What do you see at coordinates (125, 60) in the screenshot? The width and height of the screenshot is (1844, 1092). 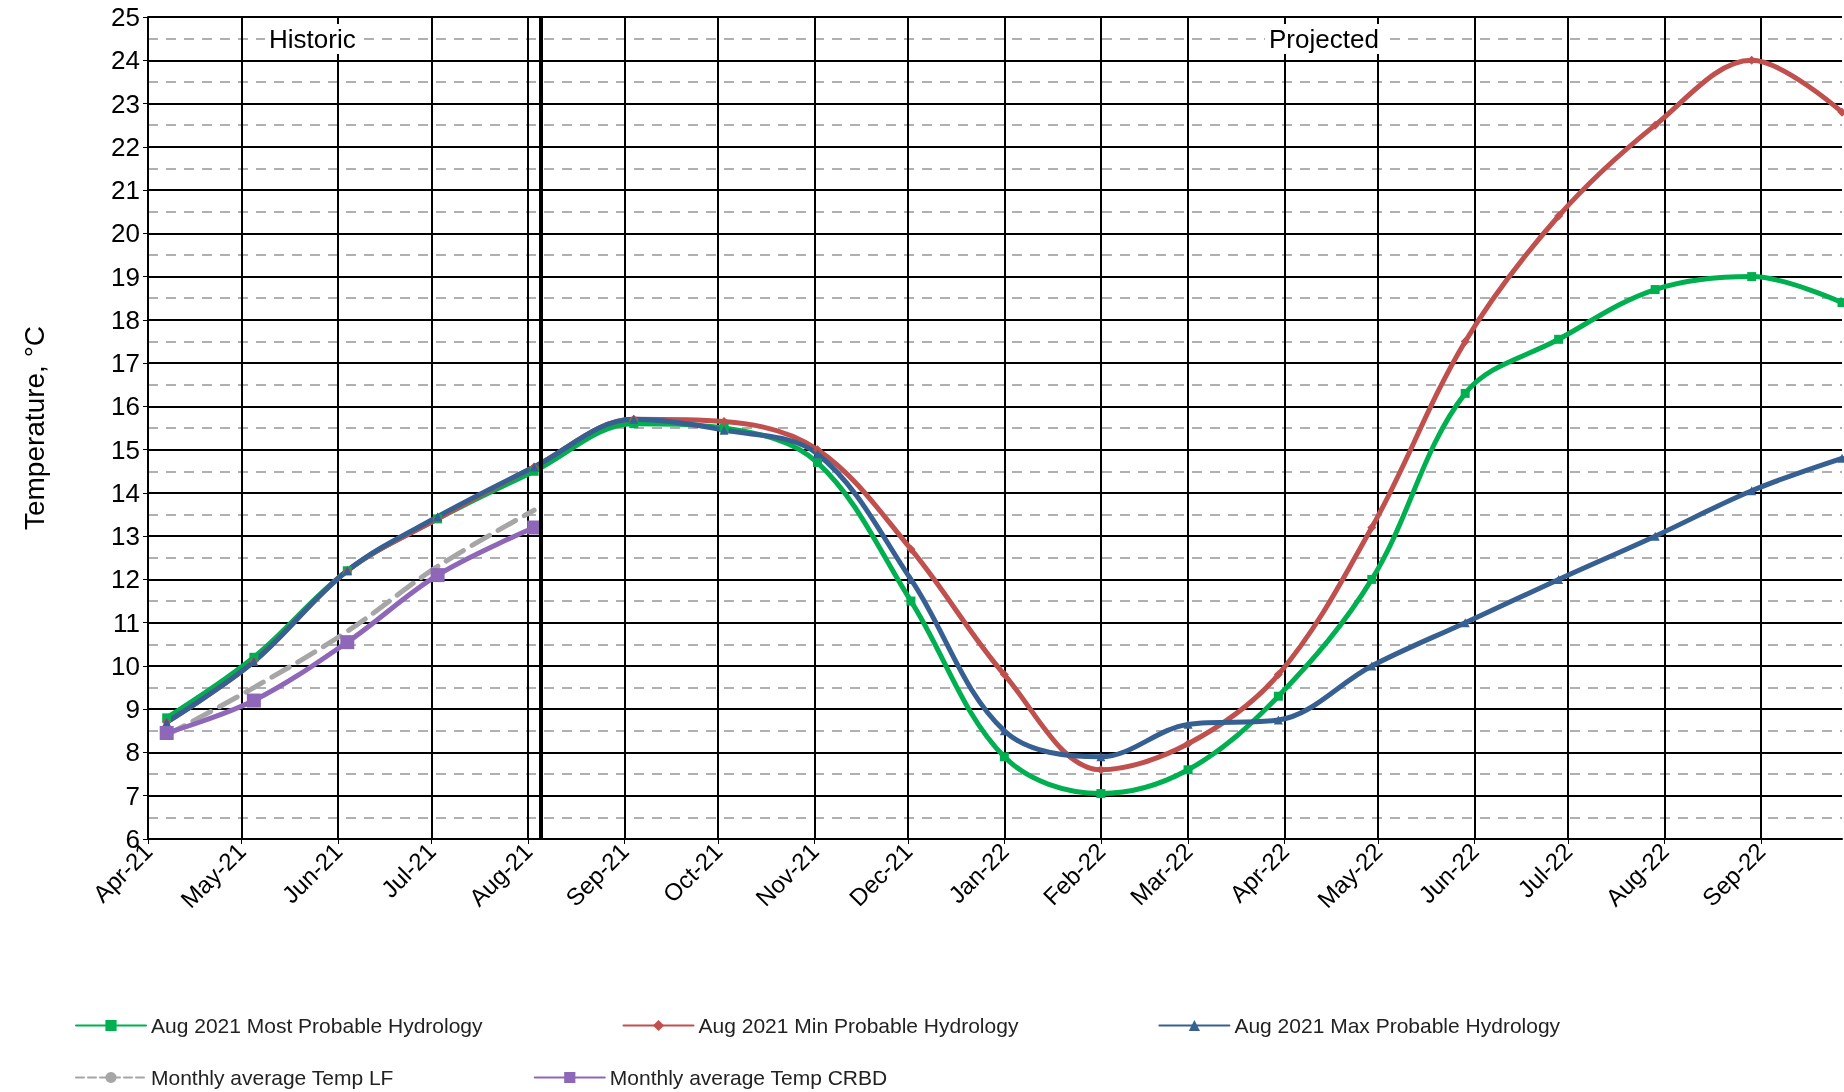 I see `y-tick-label: 24` at bounding box center [125, 60].